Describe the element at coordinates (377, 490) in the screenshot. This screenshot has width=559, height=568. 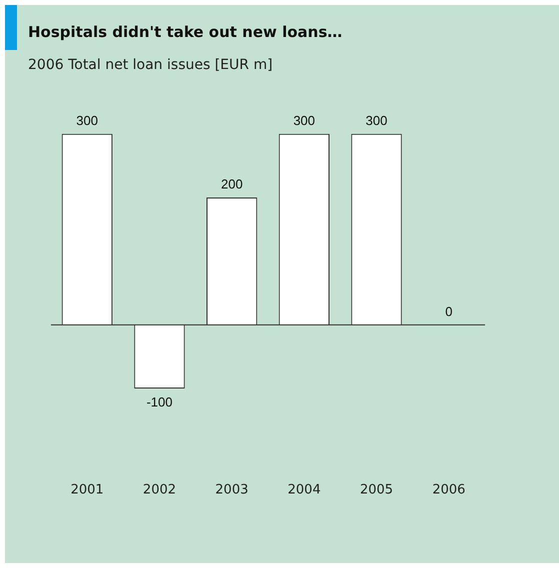
I see `x-tick-label: 2005` at that location.